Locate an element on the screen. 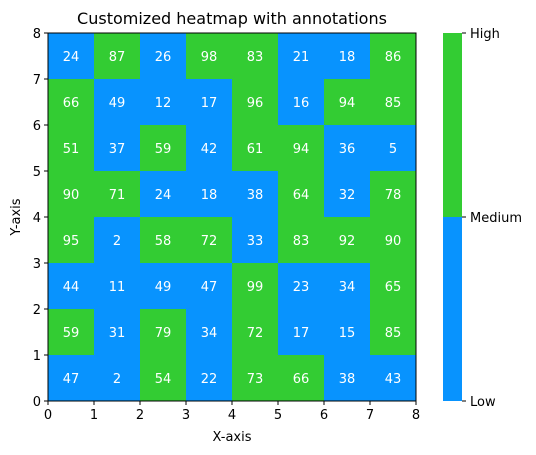  cell-value-label: 51 is located at coordinates (71, 149).